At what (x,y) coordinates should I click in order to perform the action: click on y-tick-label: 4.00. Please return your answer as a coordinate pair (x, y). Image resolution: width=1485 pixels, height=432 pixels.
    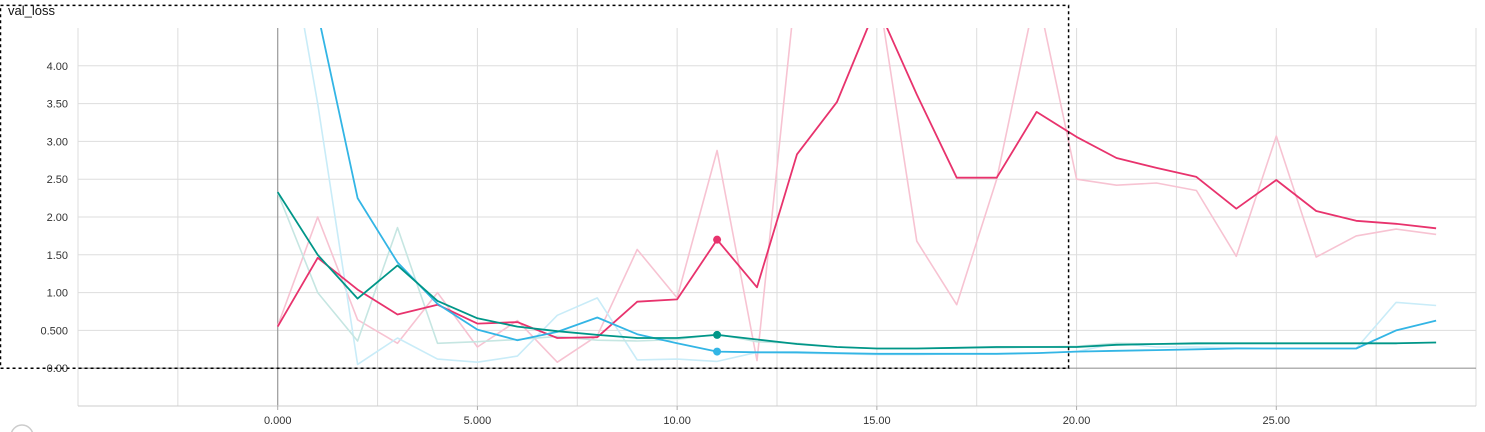
    Looking at the image, I should click on (57, 67).